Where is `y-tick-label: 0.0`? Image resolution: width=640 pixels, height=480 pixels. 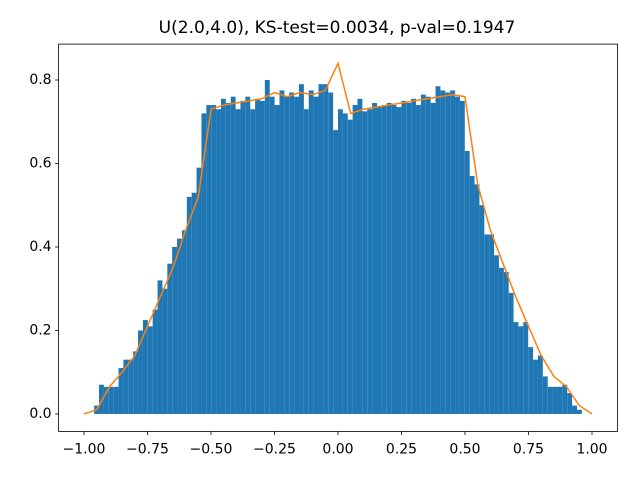 y-tick-label: 0.0 is located at coordinates (40, 414).